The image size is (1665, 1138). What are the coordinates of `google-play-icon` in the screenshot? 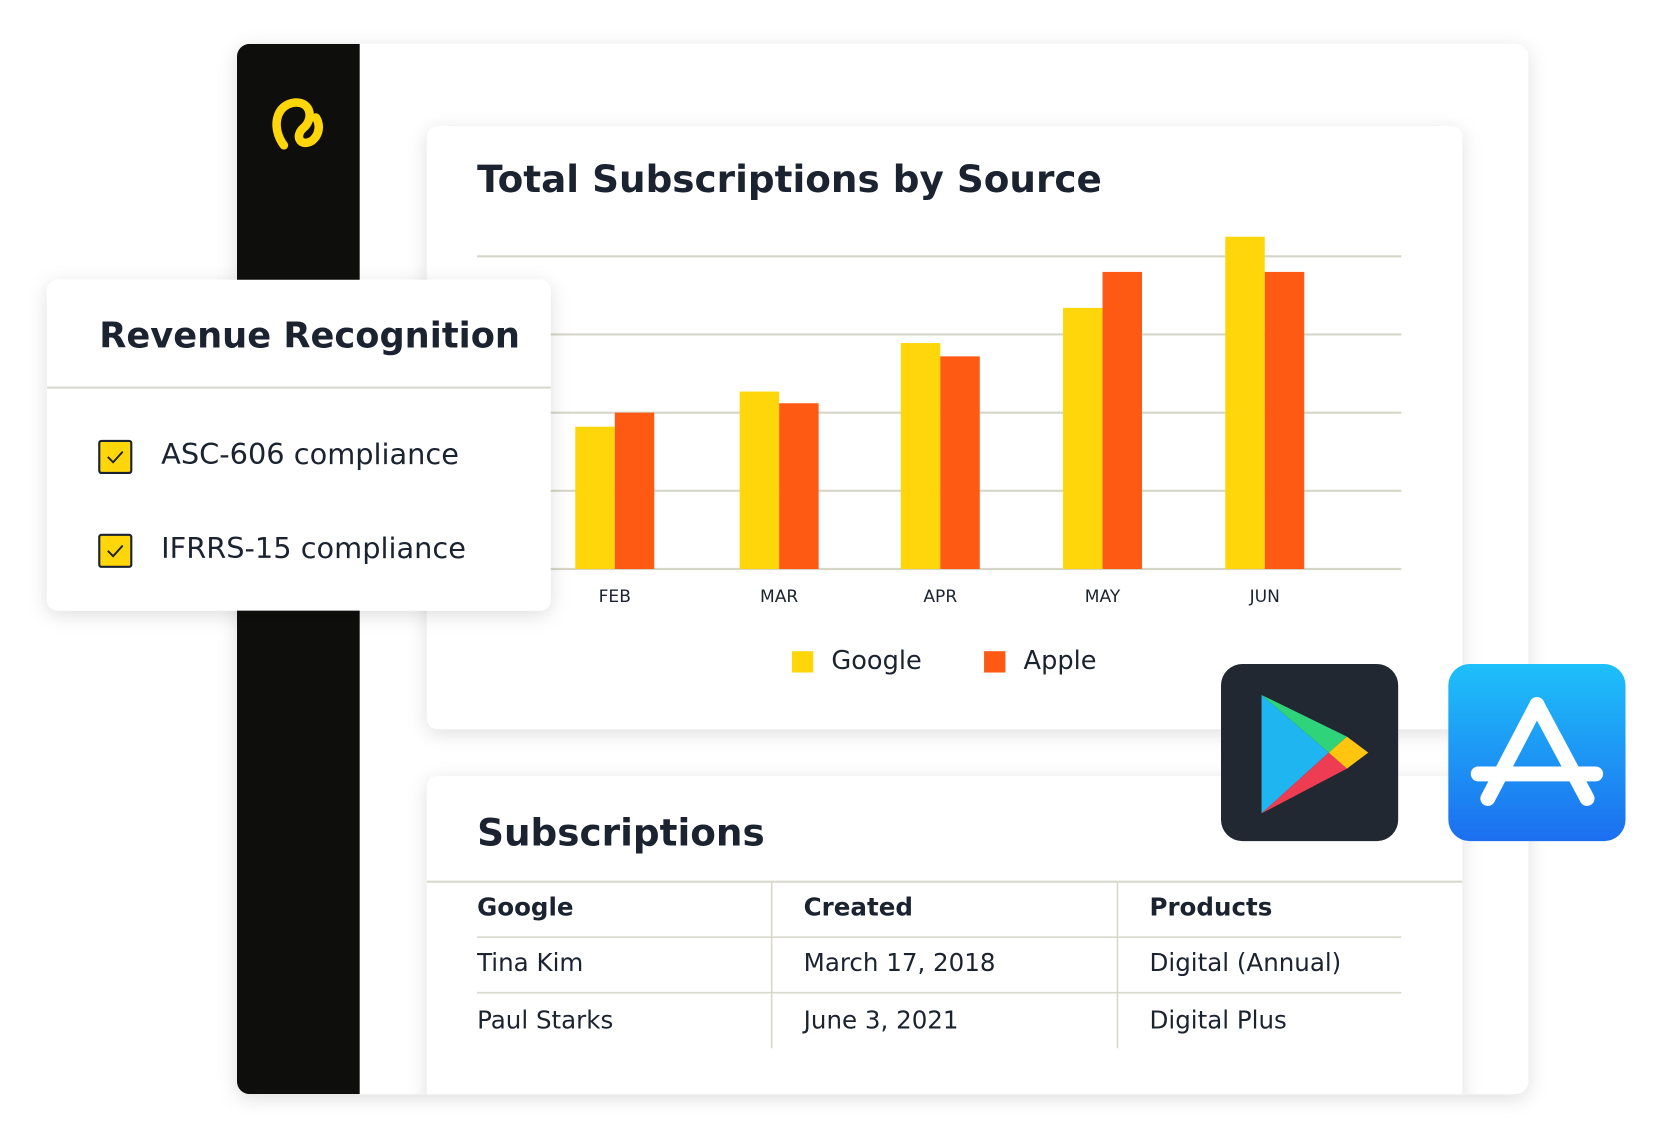 It's located at (1310, 752).